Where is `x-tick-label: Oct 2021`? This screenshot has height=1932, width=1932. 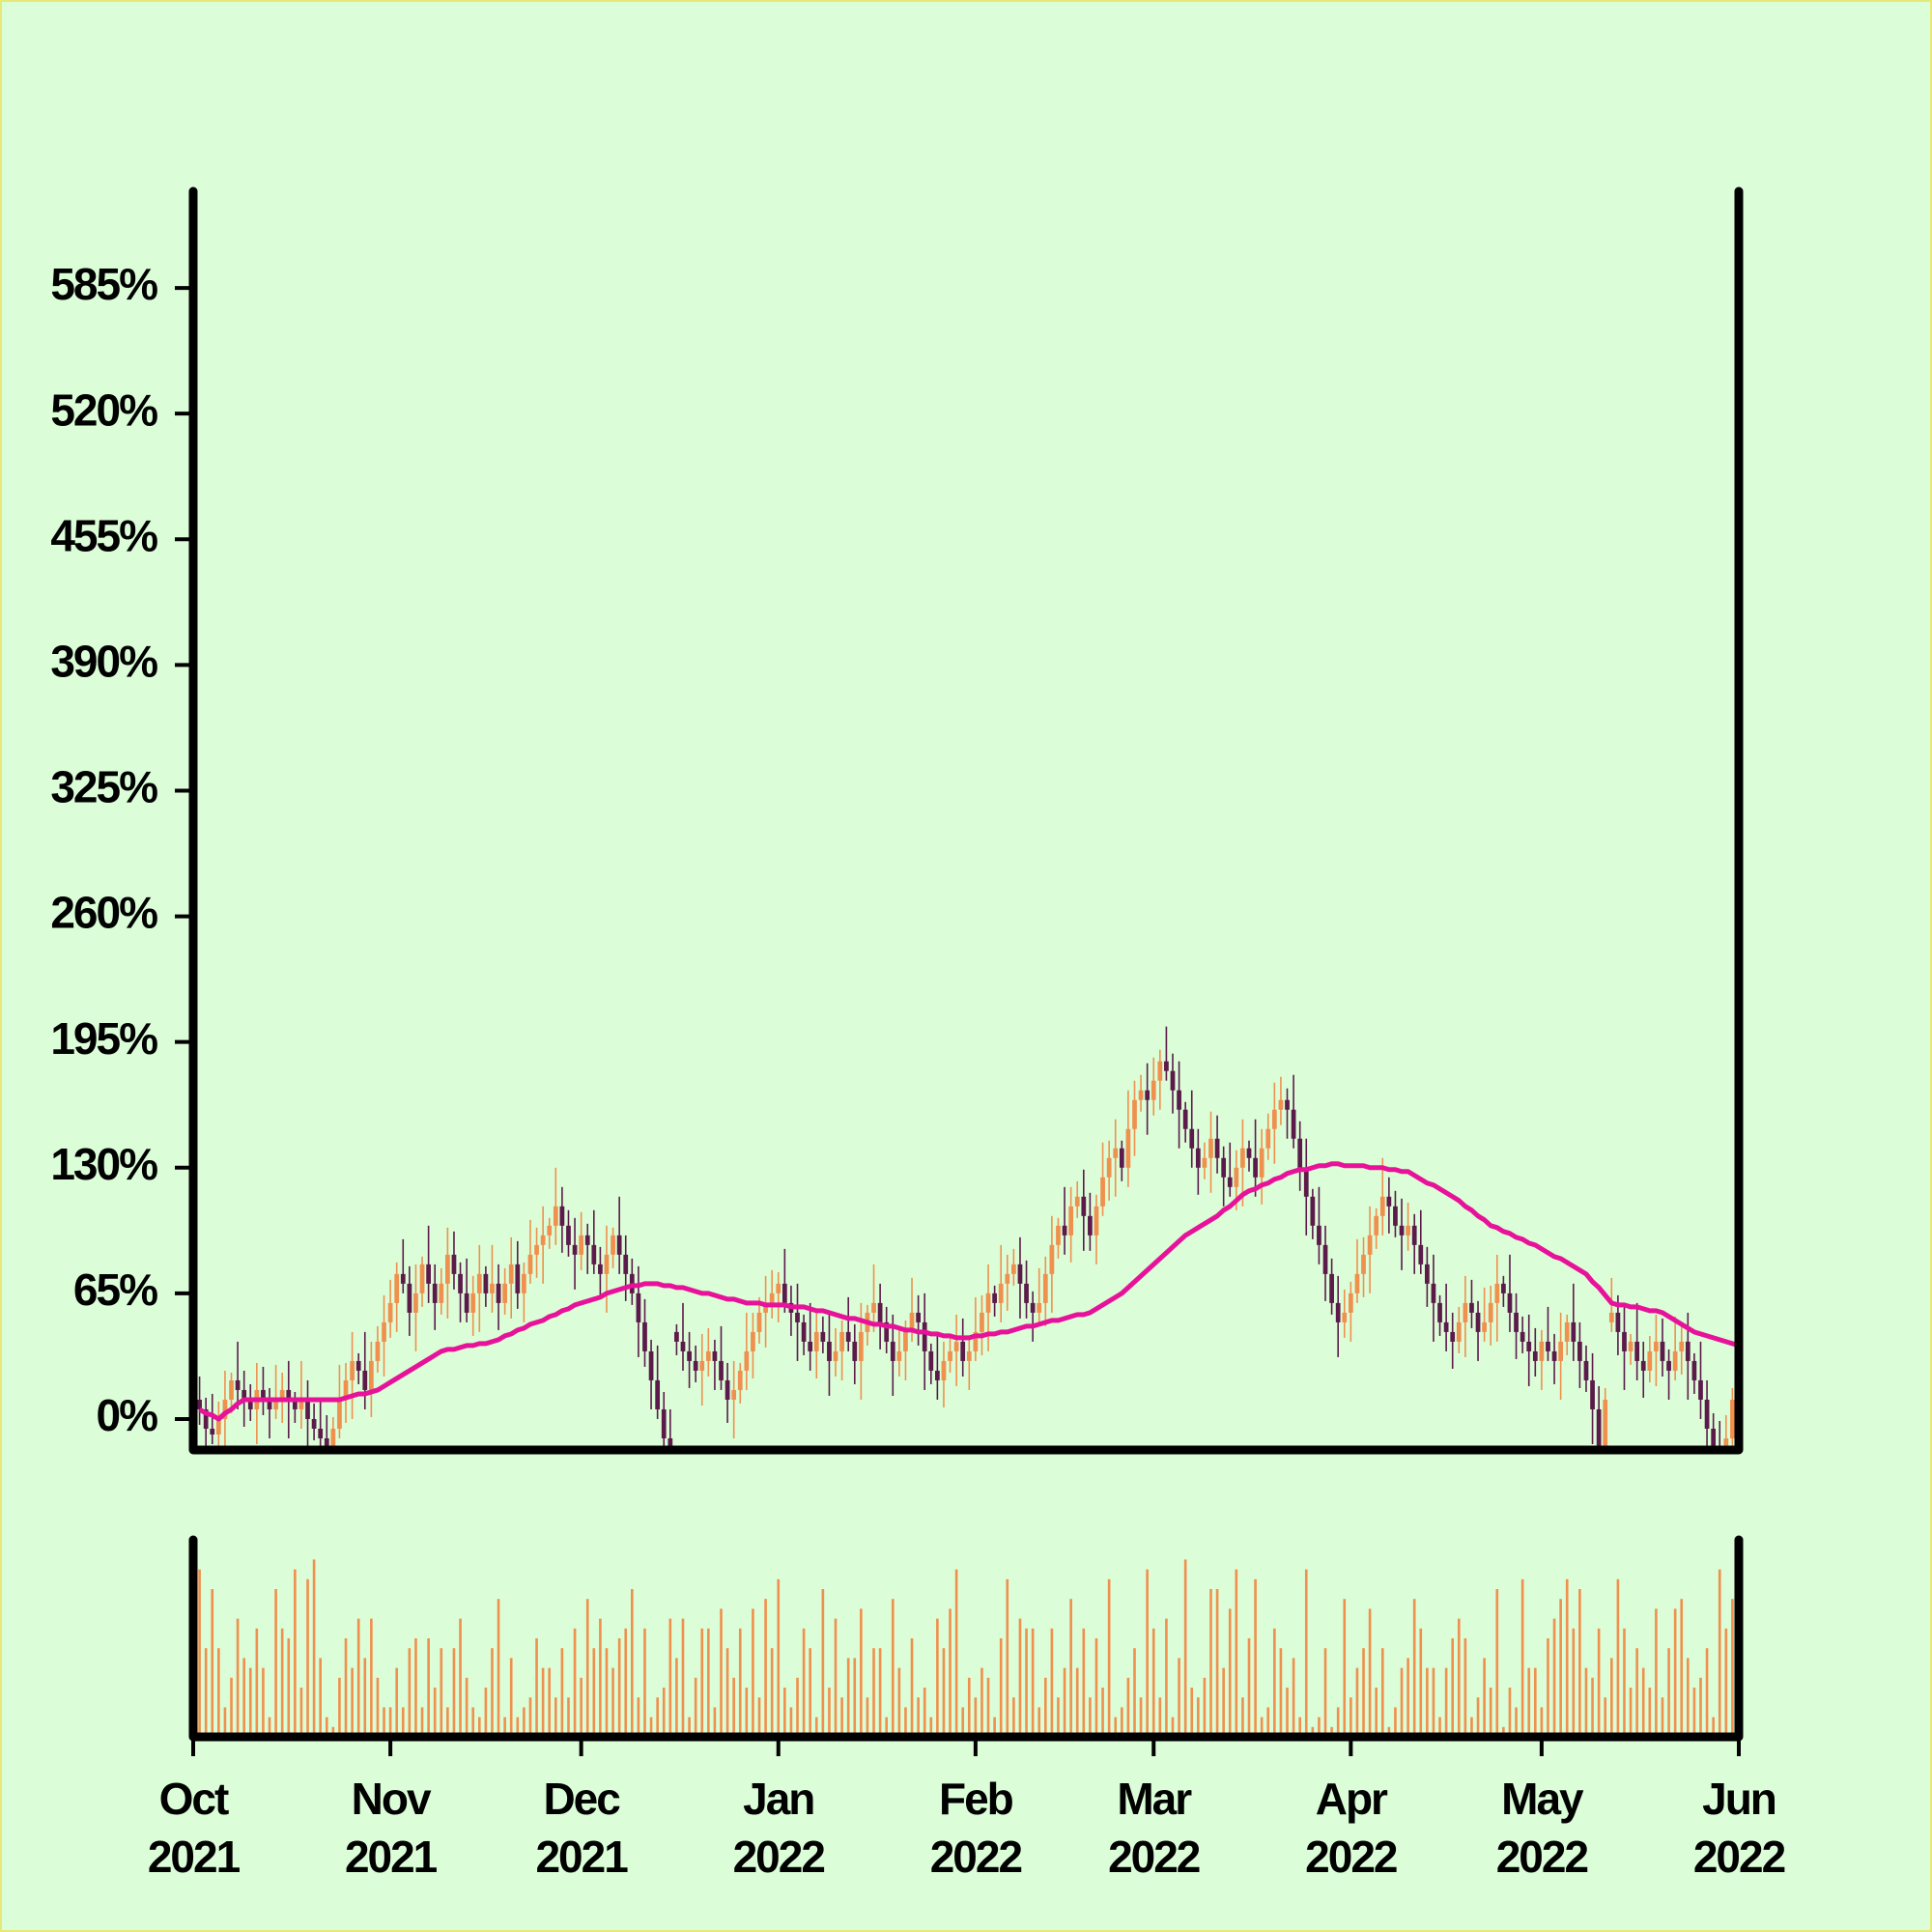 x-tick-label: Oct 2021 is located at coordinates (194, 1828).